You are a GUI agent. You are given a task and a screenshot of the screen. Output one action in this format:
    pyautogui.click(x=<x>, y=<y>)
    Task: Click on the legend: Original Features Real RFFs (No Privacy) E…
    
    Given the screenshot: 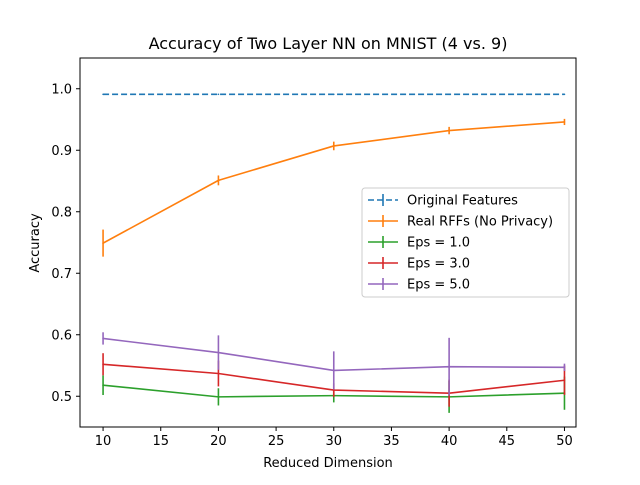 What is the action you would take?
    pyautogui.click(x=465, y=242)
    